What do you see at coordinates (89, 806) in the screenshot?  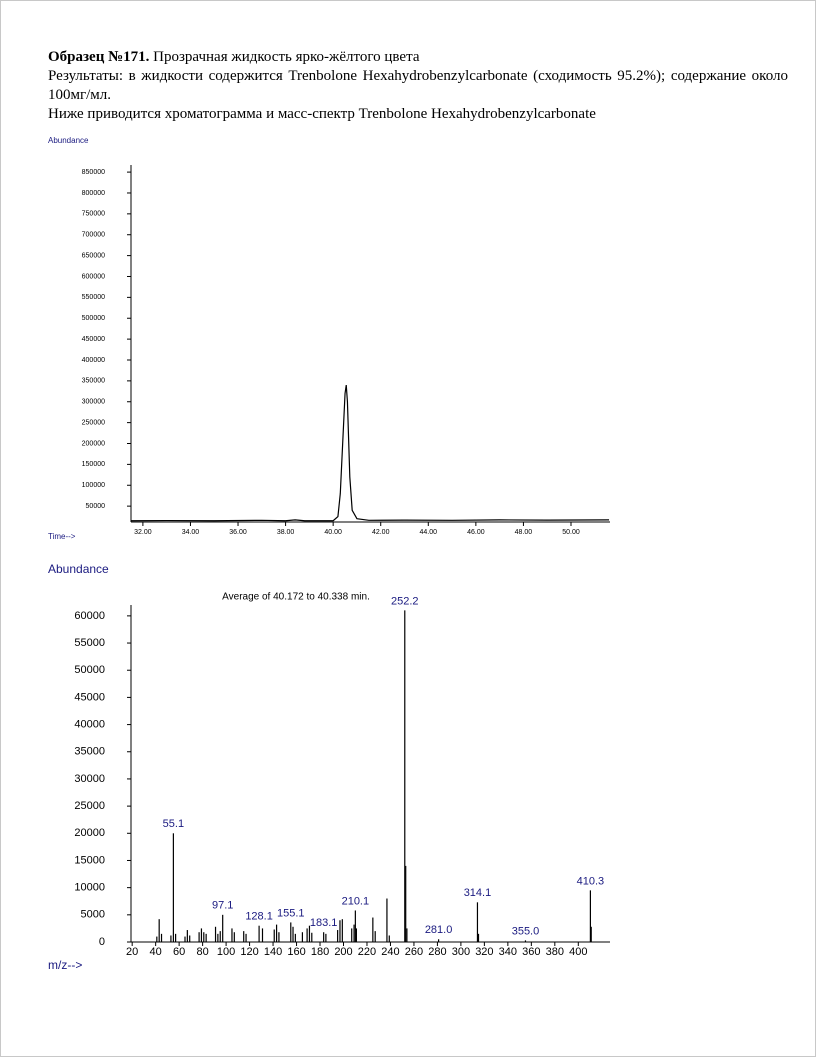 I see `y-tick-label: 25000` at bounding box center [89, 806].